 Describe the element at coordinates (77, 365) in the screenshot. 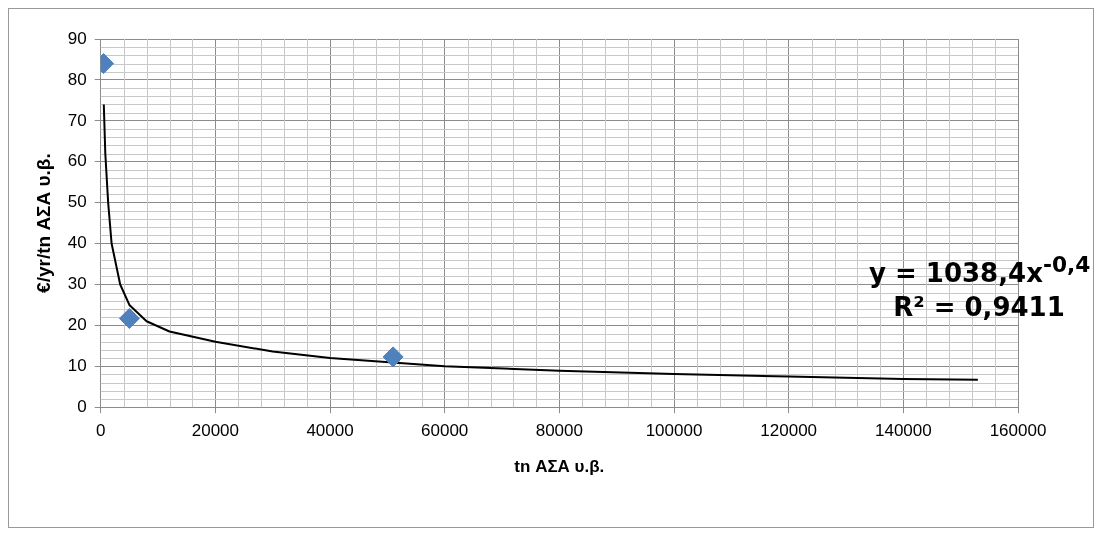

I see `y-tick-label: 10` at that location.